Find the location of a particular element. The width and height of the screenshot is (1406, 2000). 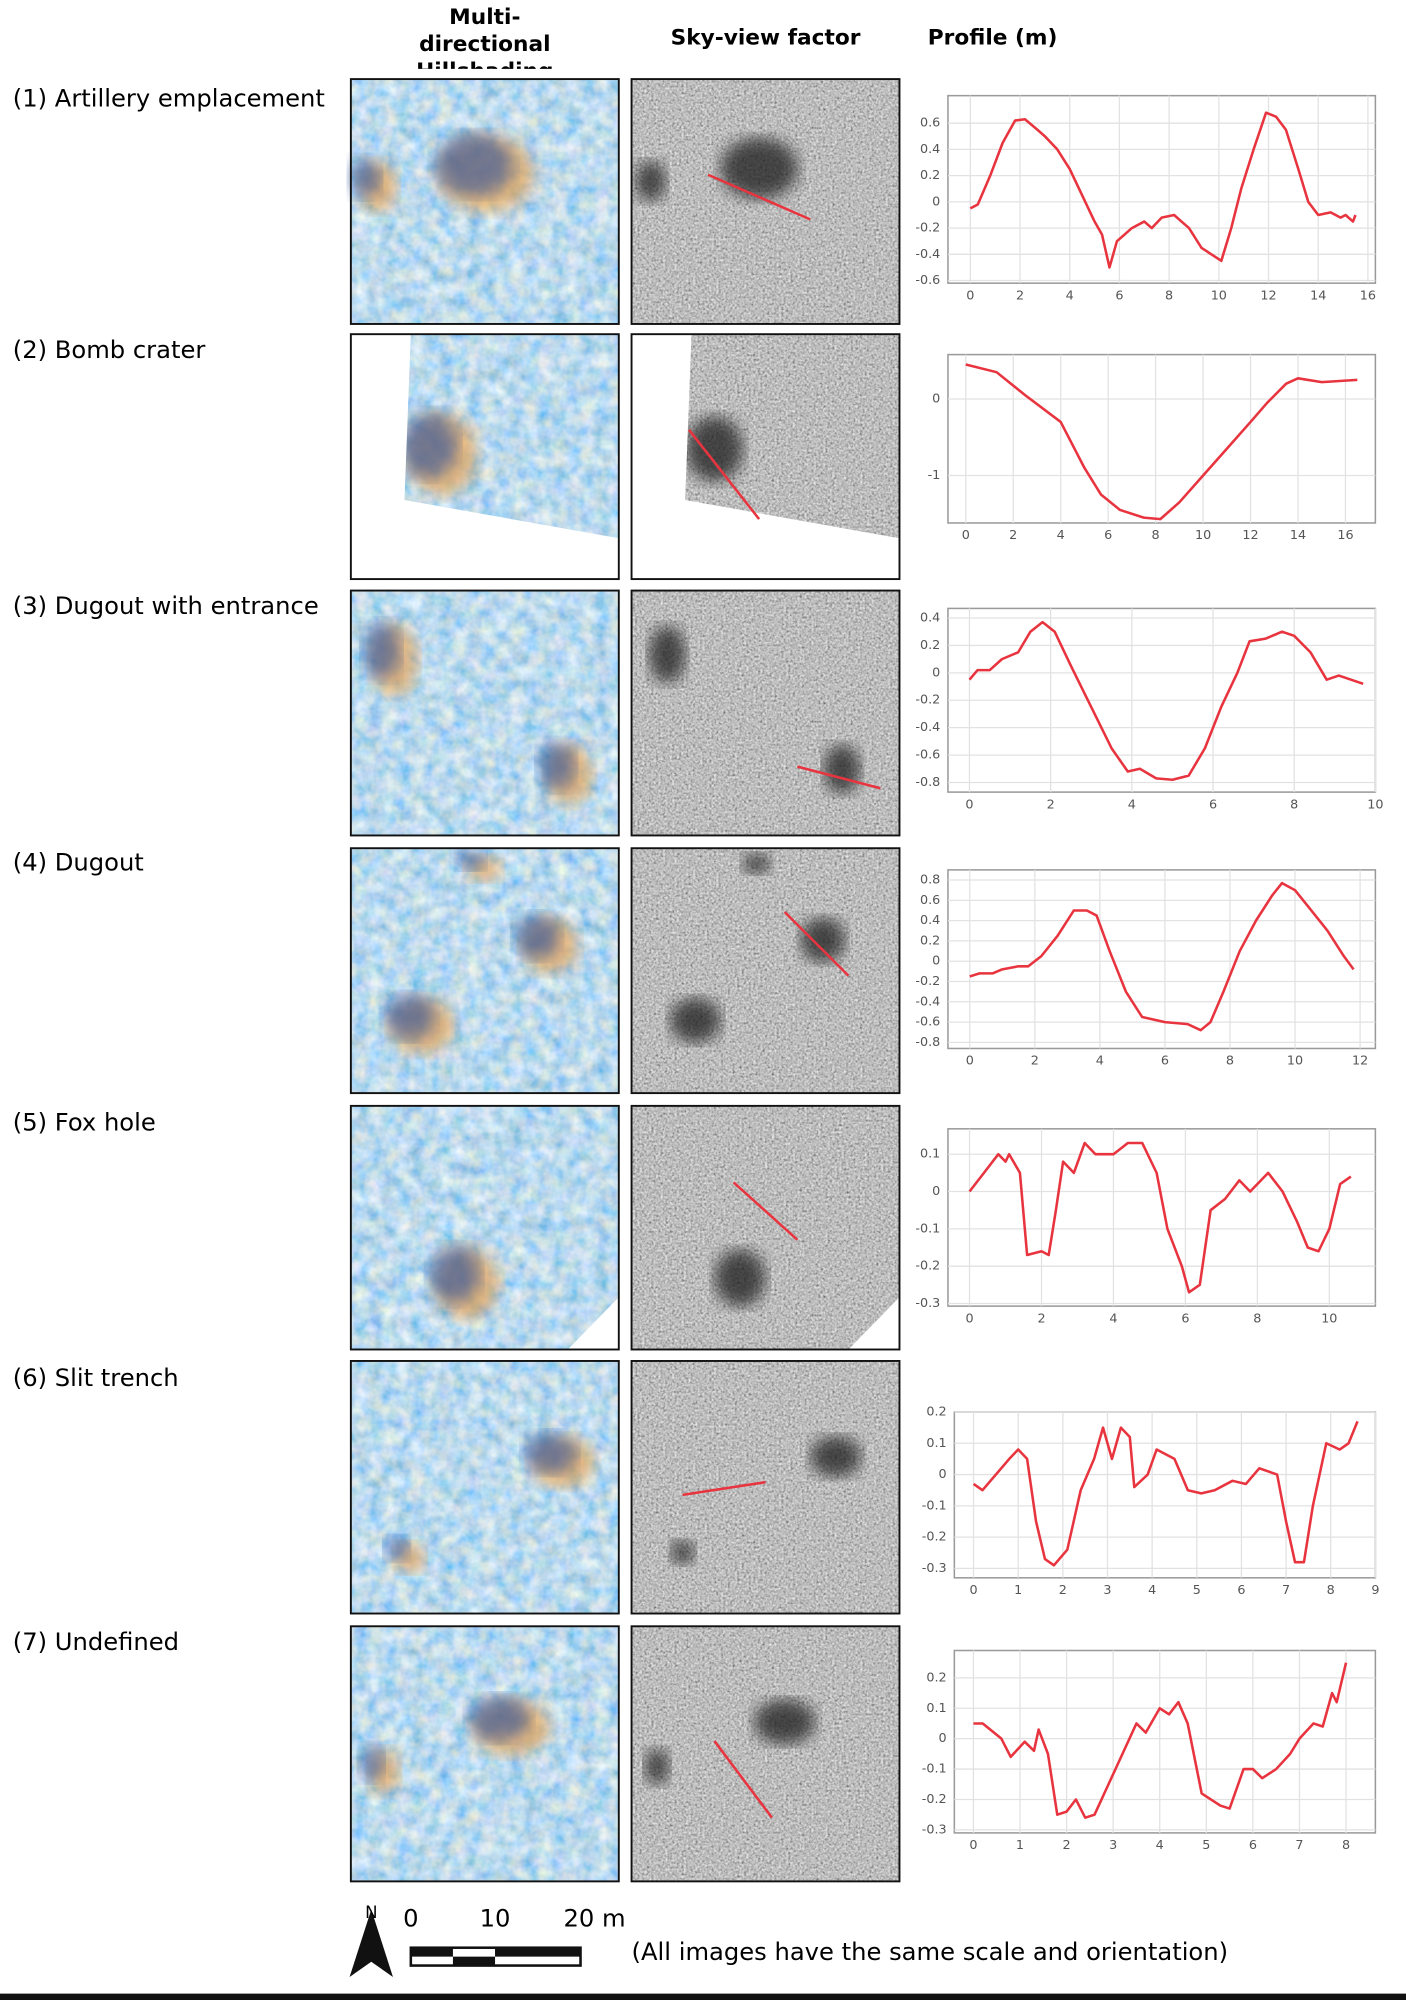

north-label: N is located at coordinates (371, 1912).